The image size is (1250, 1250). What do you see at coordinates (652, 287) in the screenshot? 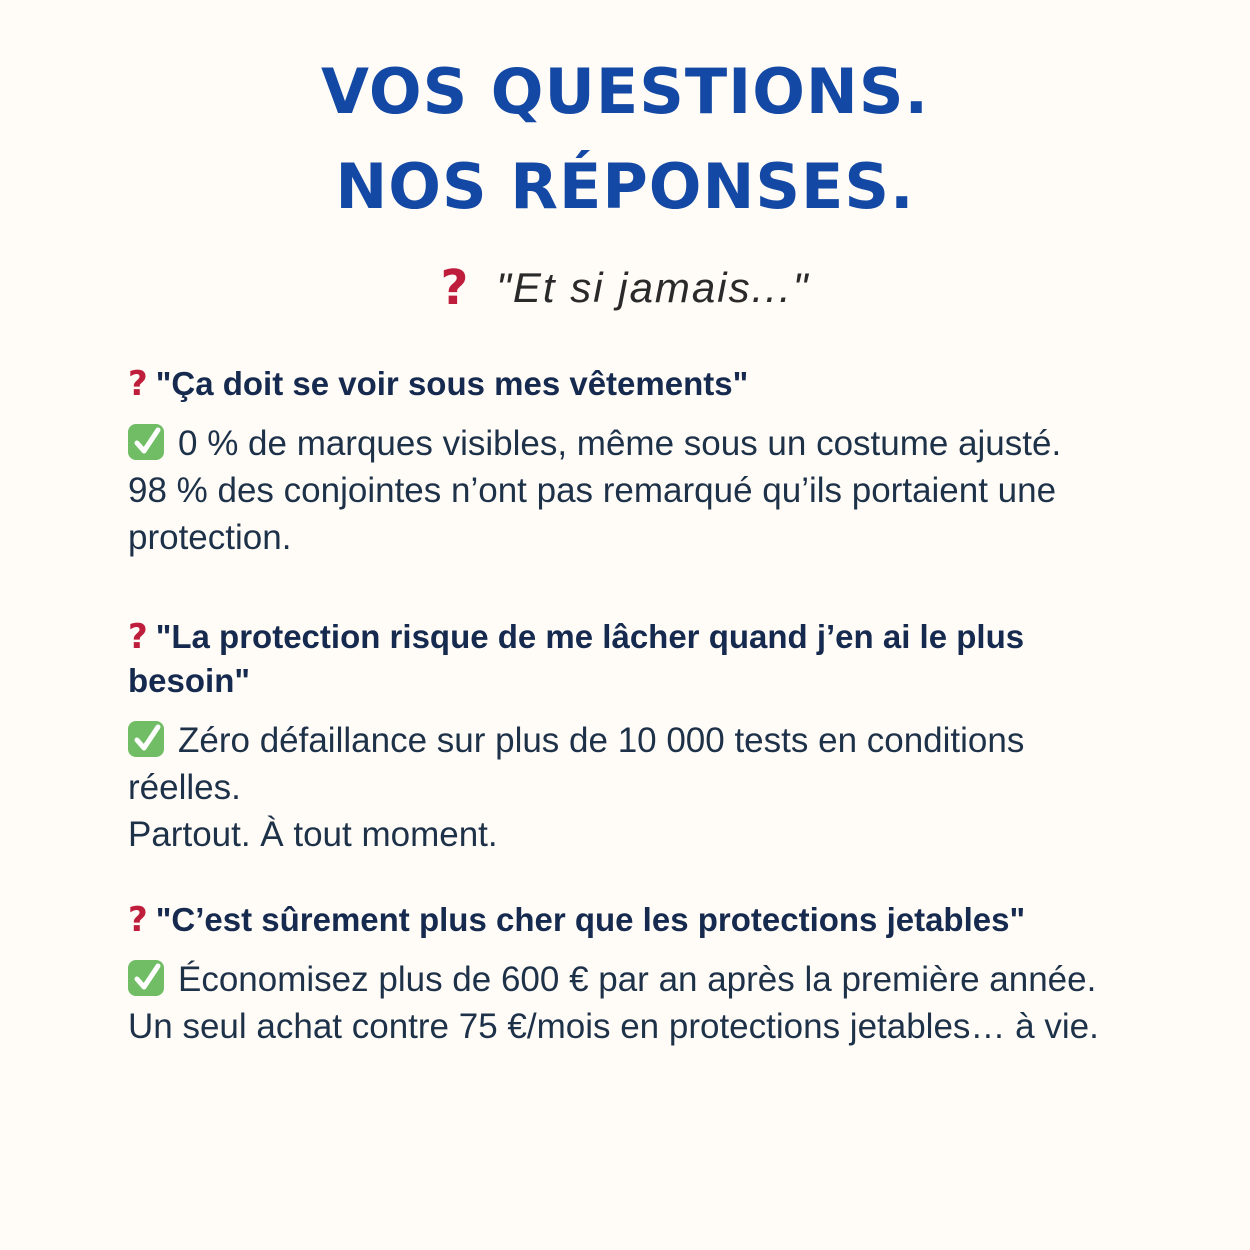
I see `subtitle-text: "Et si jamais..."` at bounding box center [652, 287].